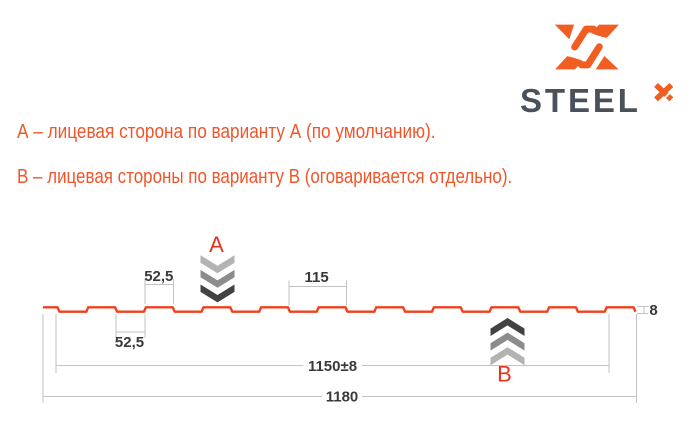 This screenshot has width=700, height=436. I want to click on svg-text: В, so click(504, 374).